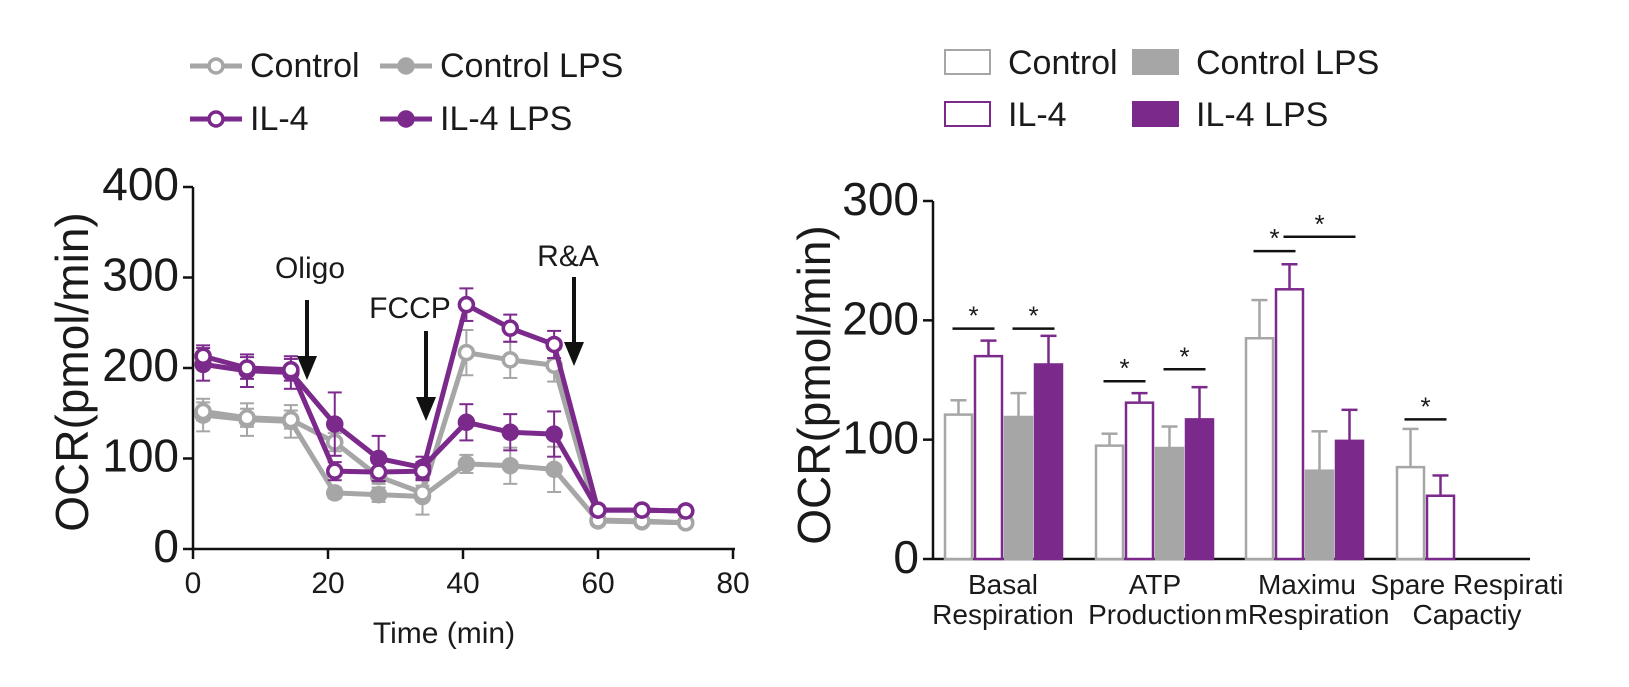 The height and width of the screenshot is (687, 1629). I want to click on legend-item-il-4: IL-4, so click(249, 119).